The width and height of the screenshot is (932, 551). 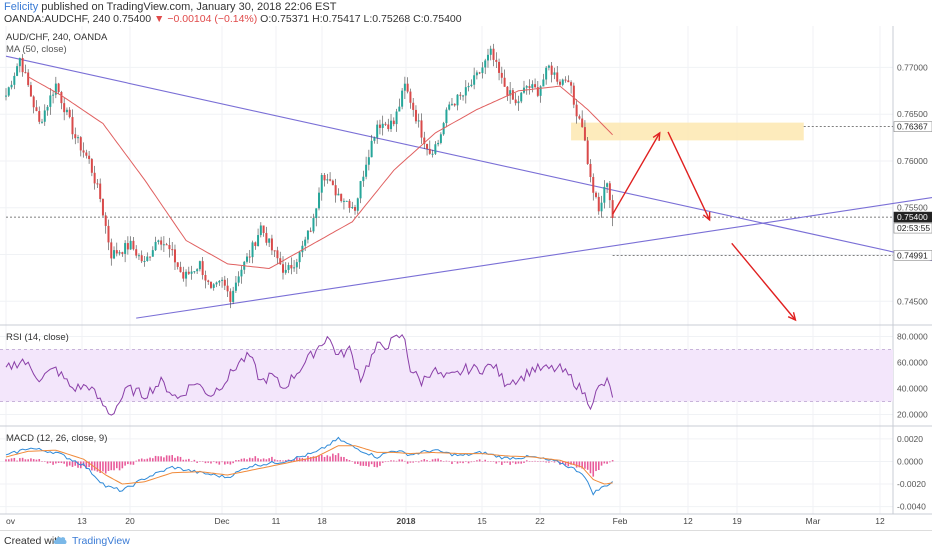 What do you see at coordinates (309, 466) in the screenshot?
I see `macd-pane` at bounding box center [309, 466].